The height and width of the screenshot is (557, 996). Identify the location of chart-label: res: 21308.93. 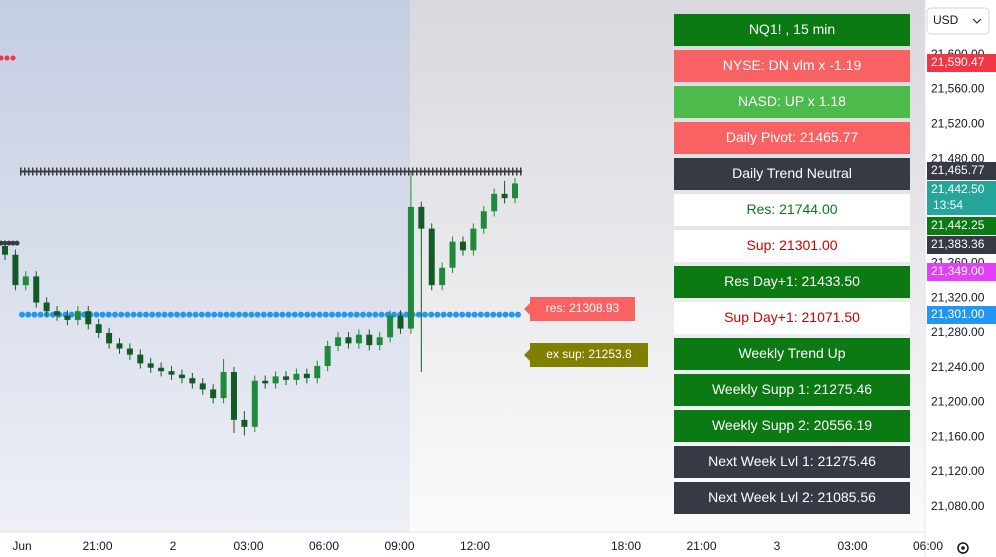
(583, 308).